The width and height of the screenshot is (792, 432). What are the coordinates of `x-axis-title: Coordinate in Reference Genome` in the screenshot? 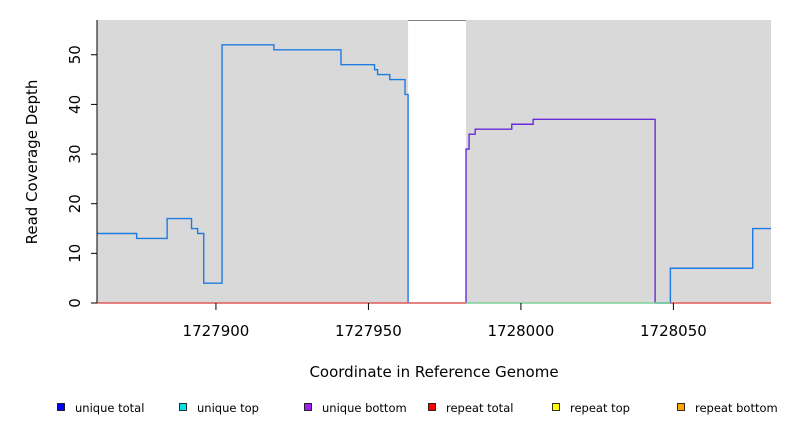 It's located at (433, 372).